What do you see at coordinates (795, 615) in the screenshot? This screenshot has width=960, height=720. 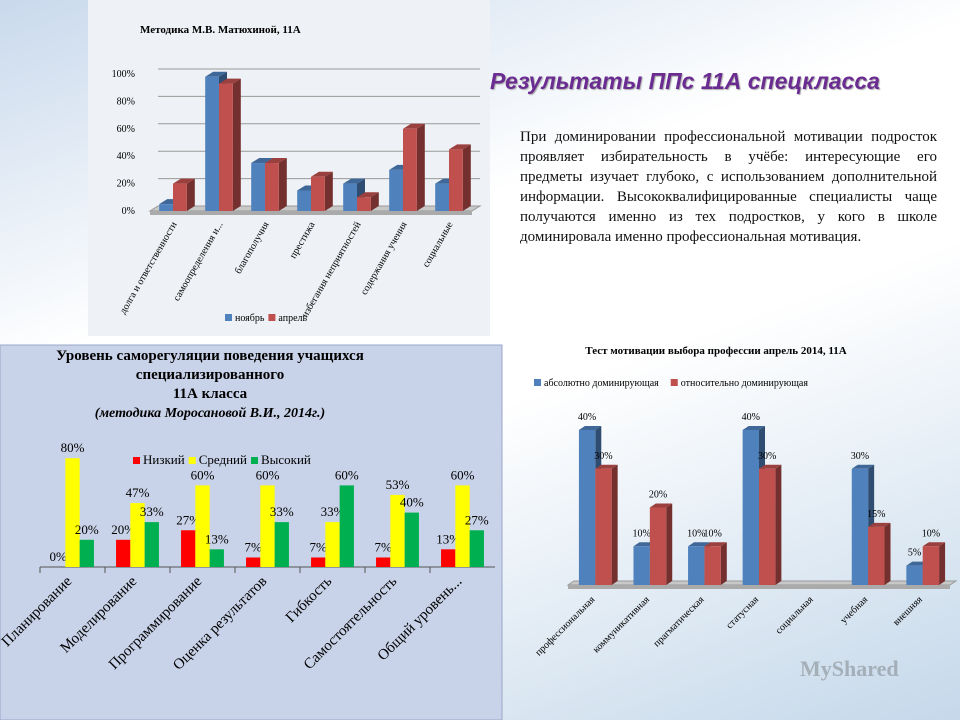 I see `x-tick-label: социальная` at bounding box center [795, 615].